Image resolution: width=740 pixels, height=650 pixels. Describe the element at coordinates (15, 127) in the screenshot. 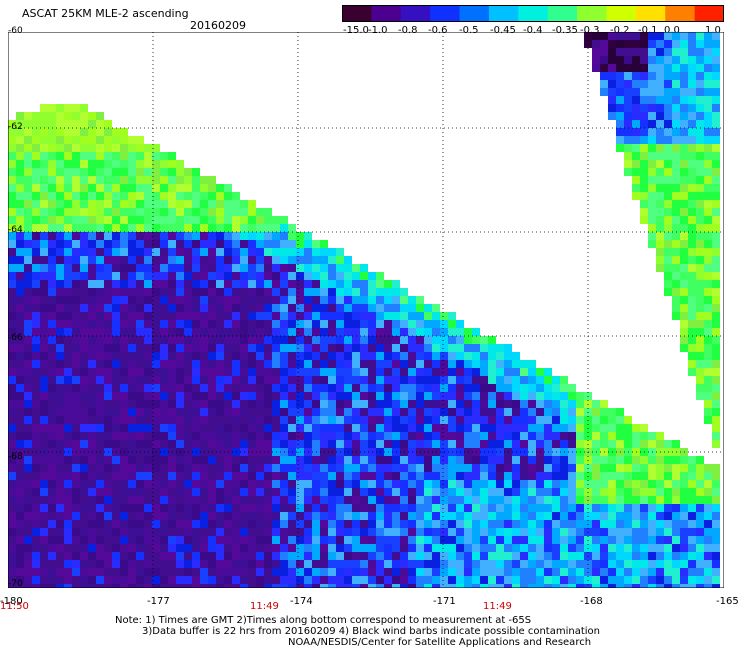

I see `latitude-label: -62` at that location.